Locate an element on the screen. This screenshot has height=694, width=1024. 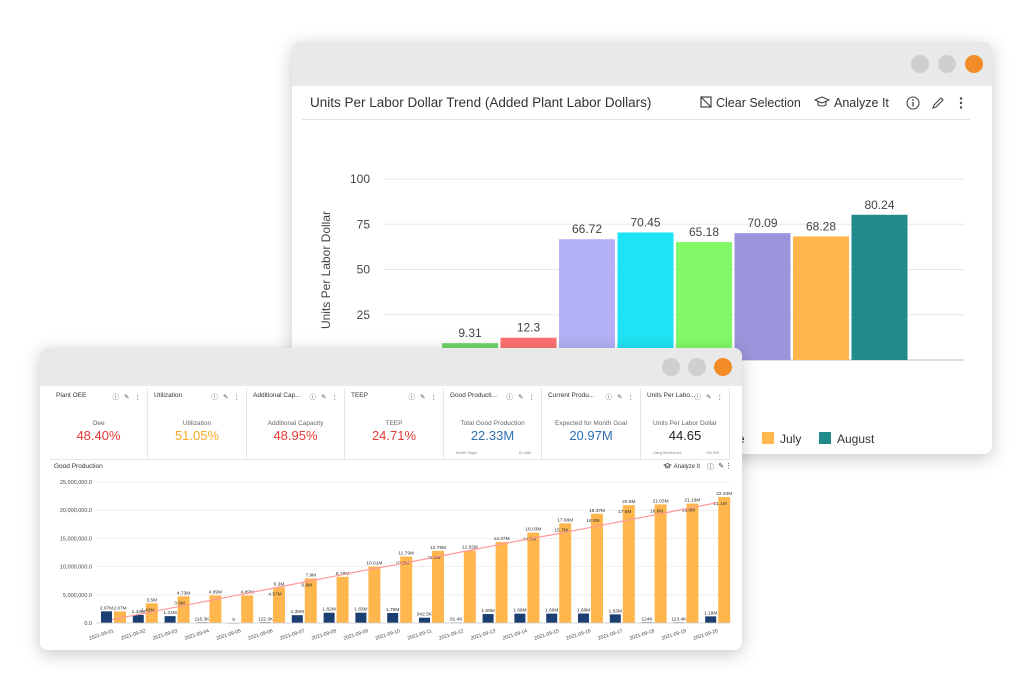
kpi-card: TEEP ⓘ ✎ ⋮ TEEP 24.71% is located at coordinates (394, 424).